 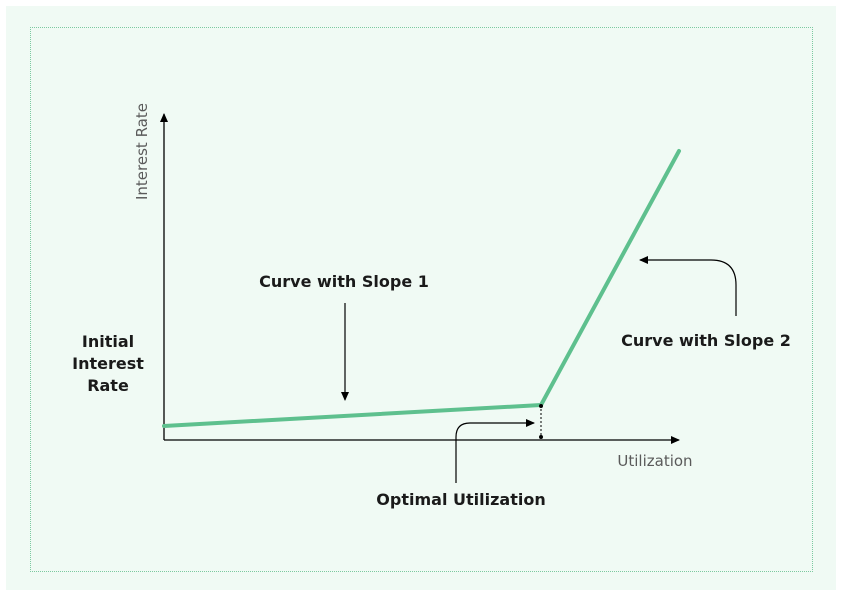 What do you see at coordinates (541, 406) in the screenshot?
I see `optimal-point-upper-dot` at bounding box center [541, 406].